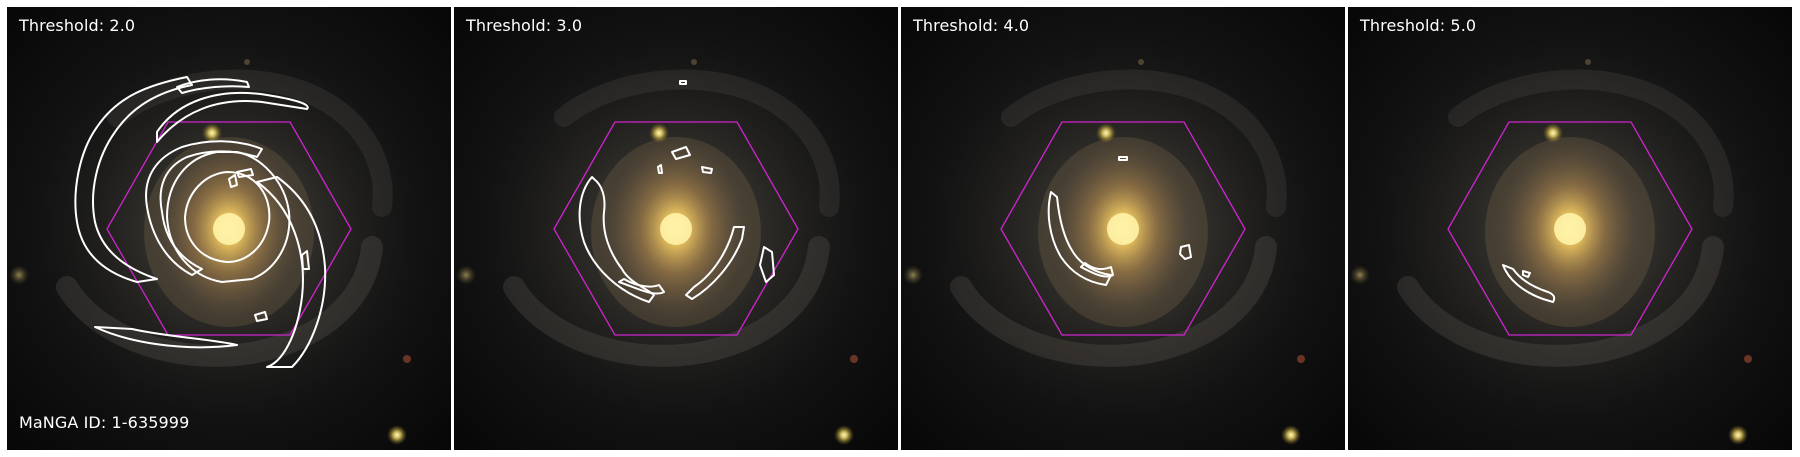  What do you see at coordinates (1418, 25) in the screenshot?
I see `threshold-label: Threshold: 5.0` at bounding box center [1418, 25].